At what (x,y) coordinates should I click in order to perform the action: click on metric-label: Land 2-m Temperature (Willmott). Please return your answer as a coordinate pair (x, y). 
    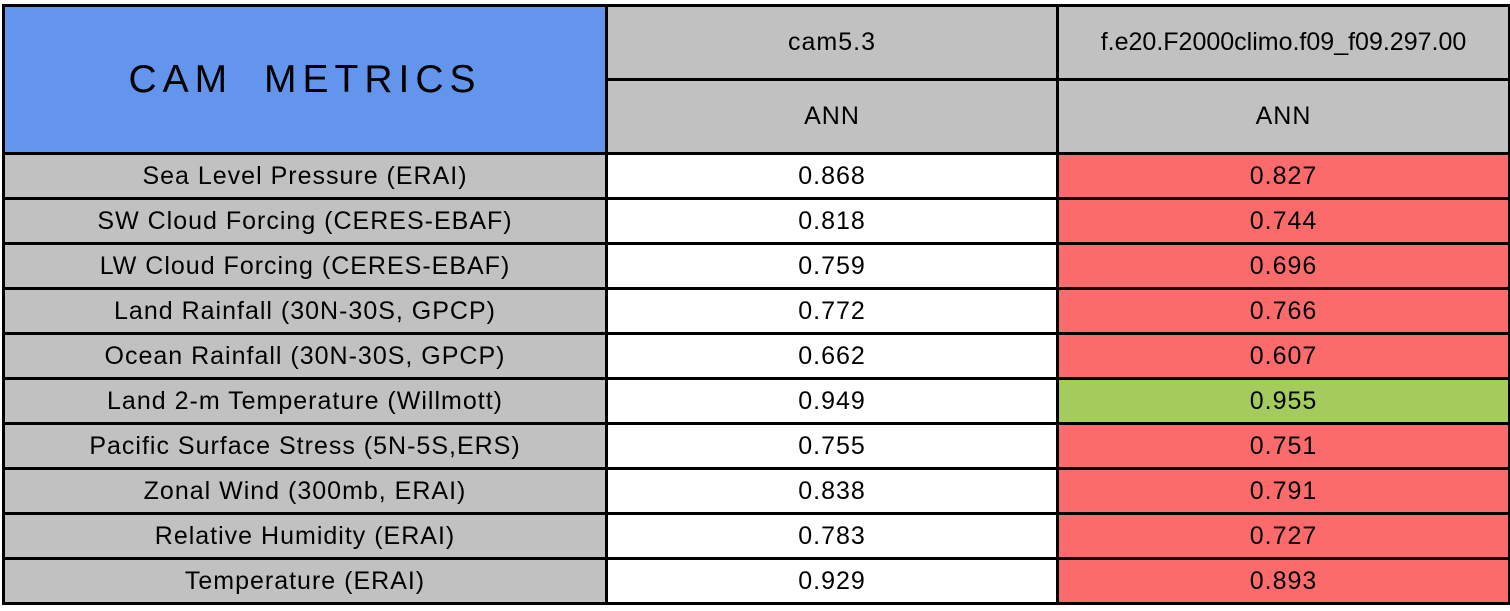
    Looking at the image, I should click on (305, 401).